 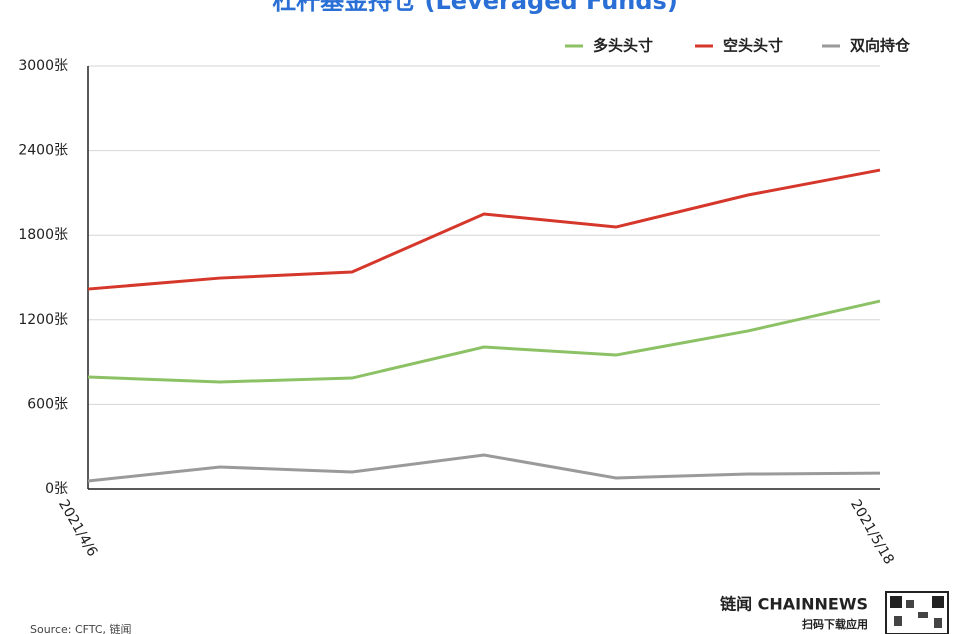 I want to click on x-tick-label: 2021/5/18, so click(x=872, y=532).